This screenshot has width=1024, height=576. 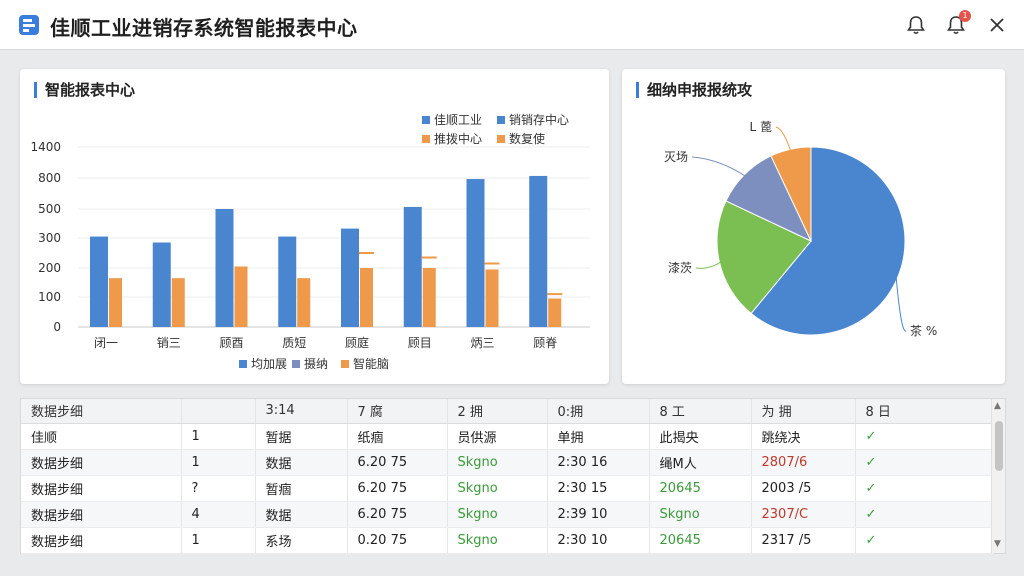 I want to click on table-row: 数据步细 1 系场 0.20 75 Skgno 2:30 10 20645 2317 /5 ✓, so click(x=507, y=540).